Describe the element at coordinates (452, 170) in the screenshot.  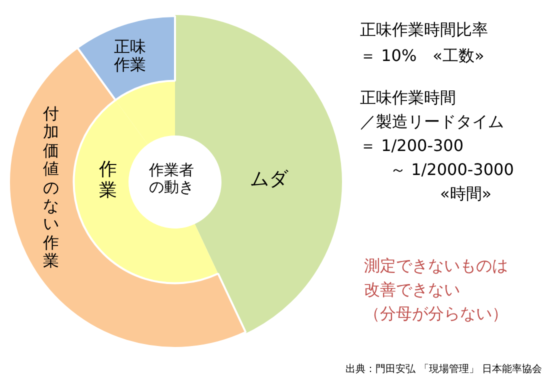
I see `text: ～ 1/2000-3000` at that location.